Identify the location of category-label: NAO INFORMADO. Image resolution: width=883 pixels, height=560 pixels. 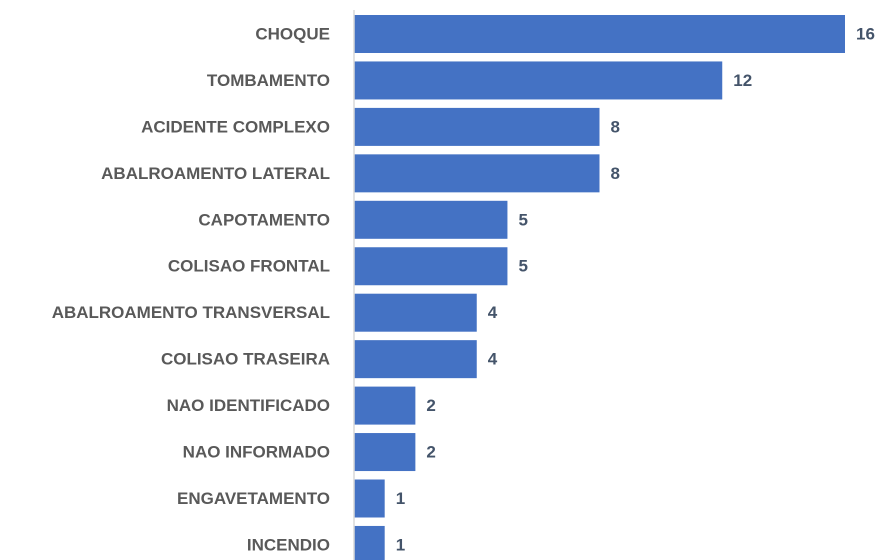
(256, 452).